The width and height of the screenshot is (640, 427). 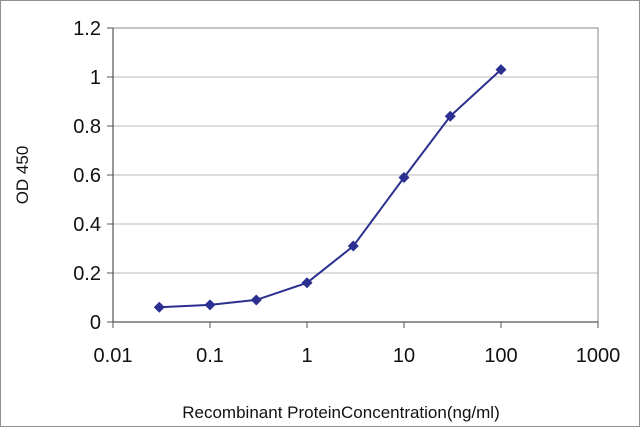 What do you see at coordinates (22, 175) in the screenshot?
I see `y-axis-title: OD 450` at bounding box center [22, 175].